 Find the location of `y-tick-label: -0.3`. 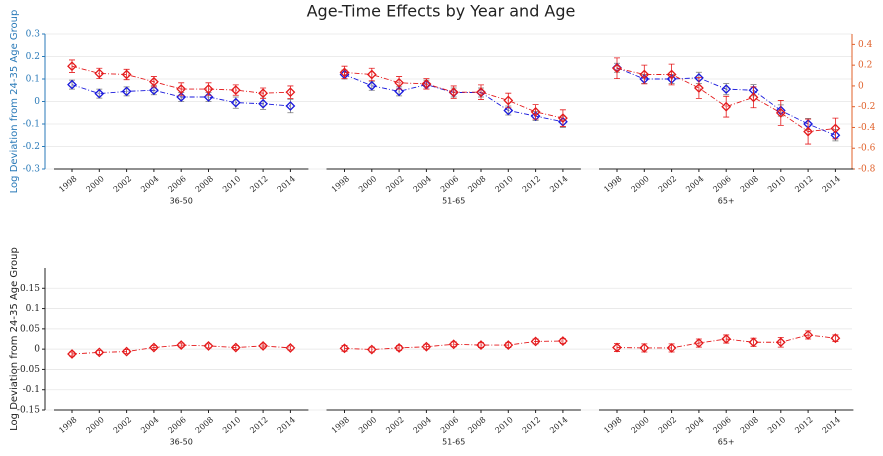

y-tick-label: -0.3 is located at coordinates (32, 170).